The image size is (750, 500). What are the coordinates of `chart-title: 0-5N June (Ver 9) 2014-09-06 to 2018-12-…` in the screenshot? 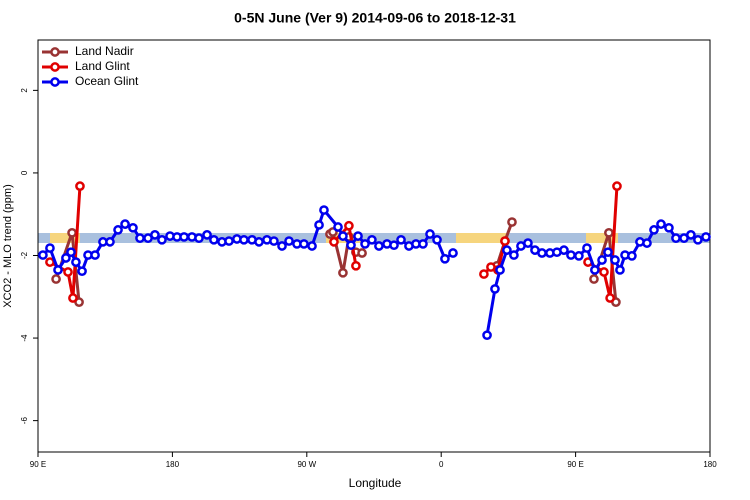 It's located at (375, 18).